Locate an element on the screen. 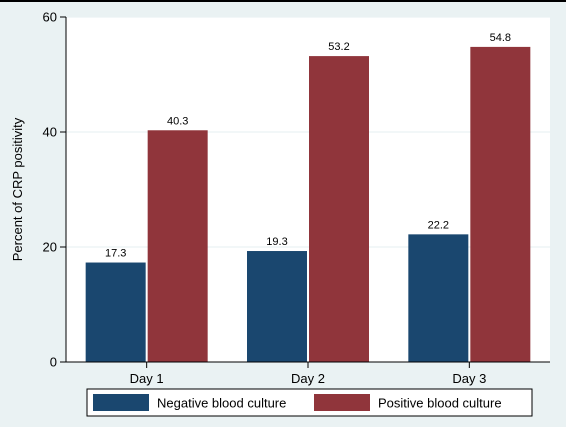  y-tick-label: 40 is located at coordinates (50, 132).